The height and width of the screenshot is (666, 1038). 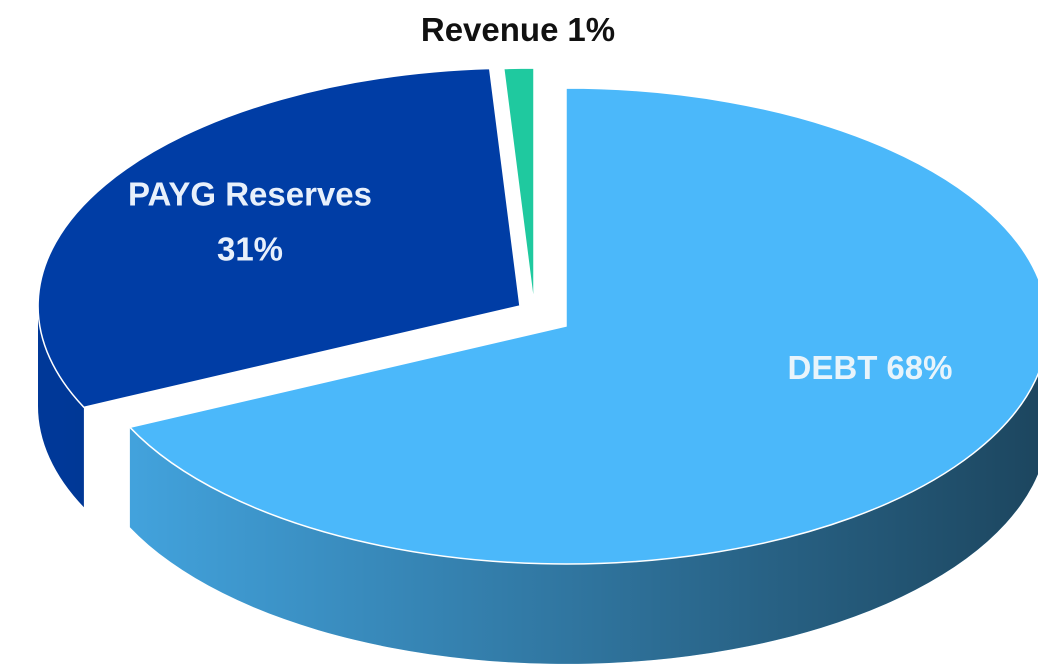 I want to click on slice-label: DEBT 68%, so click(x=870, y=367).